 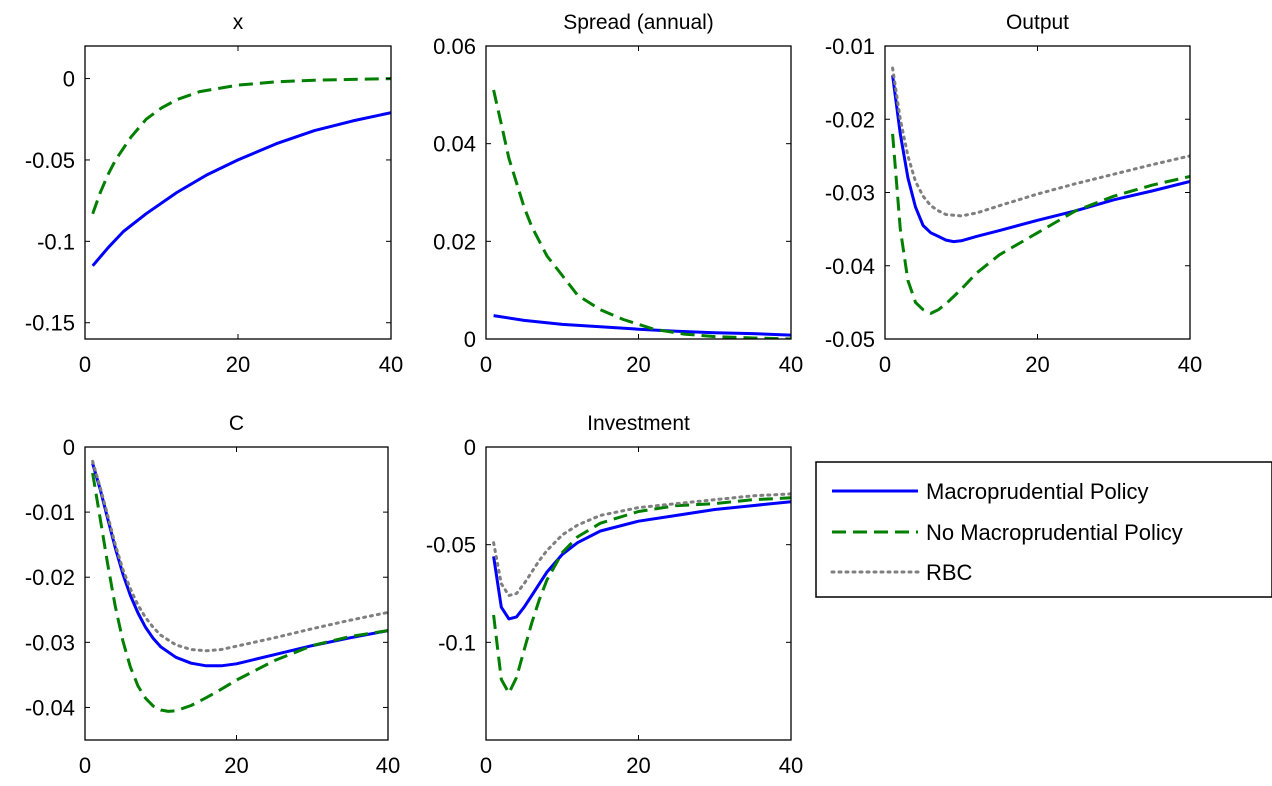 I want to click on panel-title: C, so click(x=236, y=423).